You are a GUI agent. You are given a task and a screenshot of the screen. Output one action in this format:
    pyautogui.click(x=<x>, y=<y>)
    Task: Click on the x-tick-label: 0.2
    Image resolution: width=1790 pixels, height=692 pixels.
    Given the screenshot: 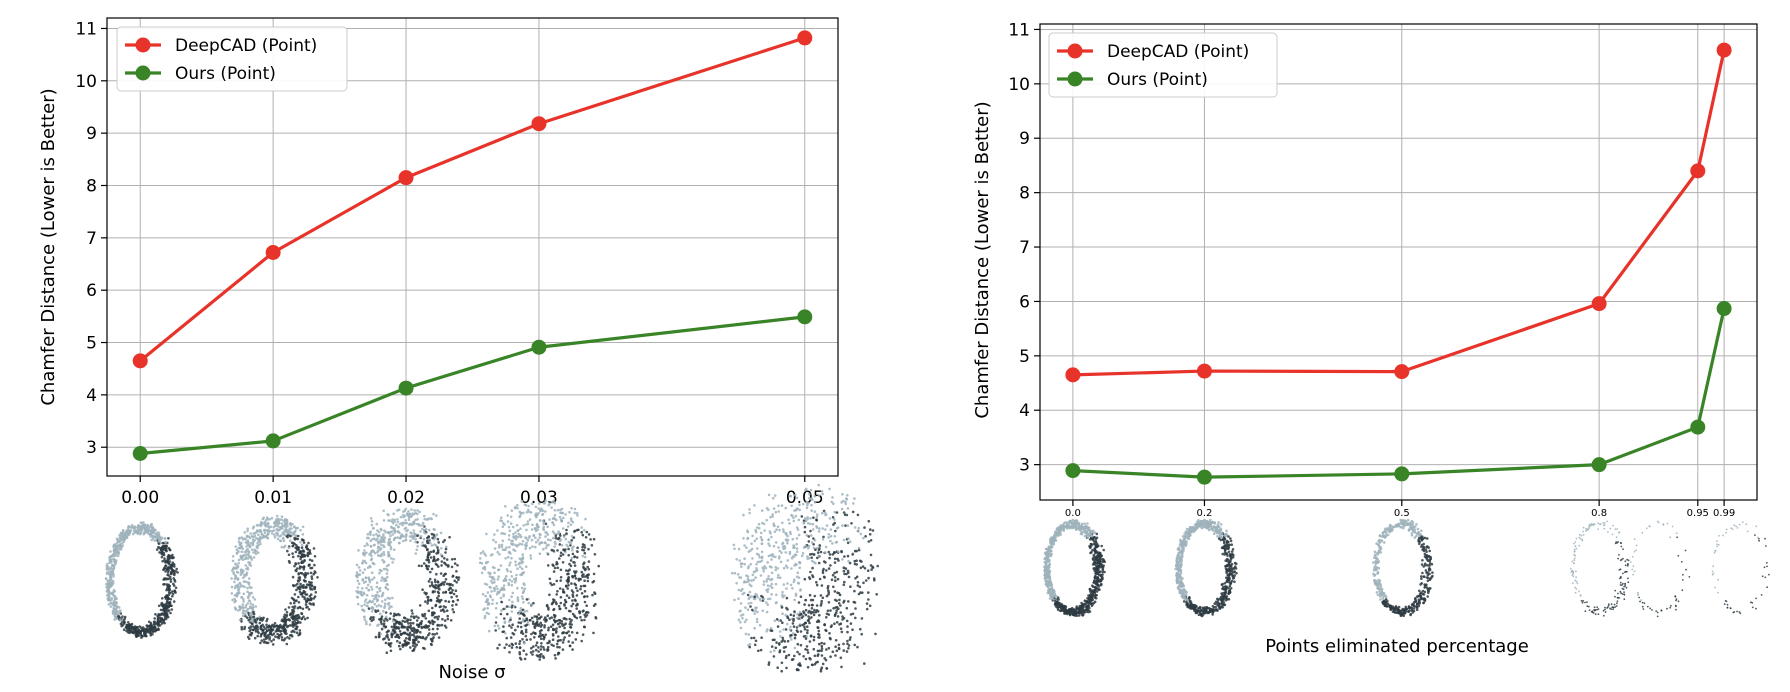 What is the action you would take?
    pyautogui.click(x=1204, y=513)
    